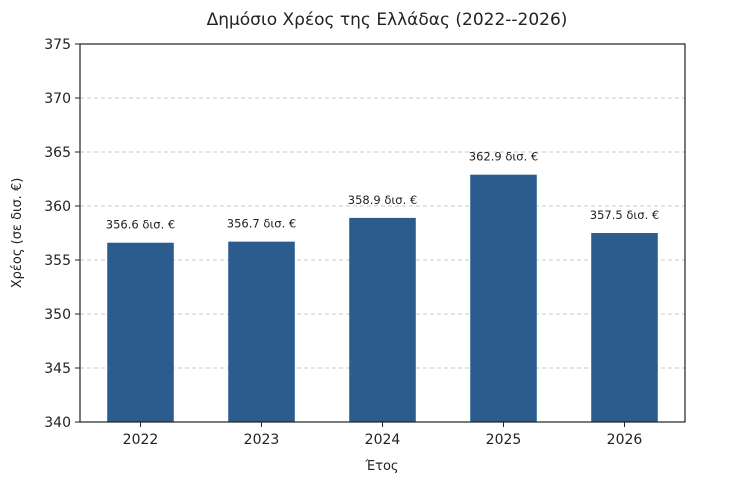 The width and height of the screenshot is (750, 484). I want to click on y-tick-label: 360, so click(57, 207).